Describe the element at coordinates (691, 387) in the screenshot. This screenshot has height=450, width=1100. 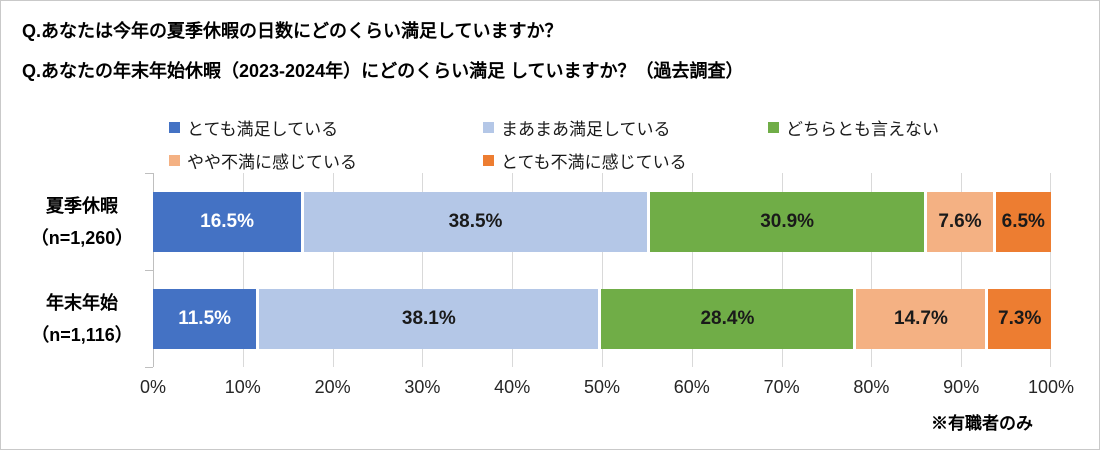
I see `x-axis-tick-label: 60%` at that location.